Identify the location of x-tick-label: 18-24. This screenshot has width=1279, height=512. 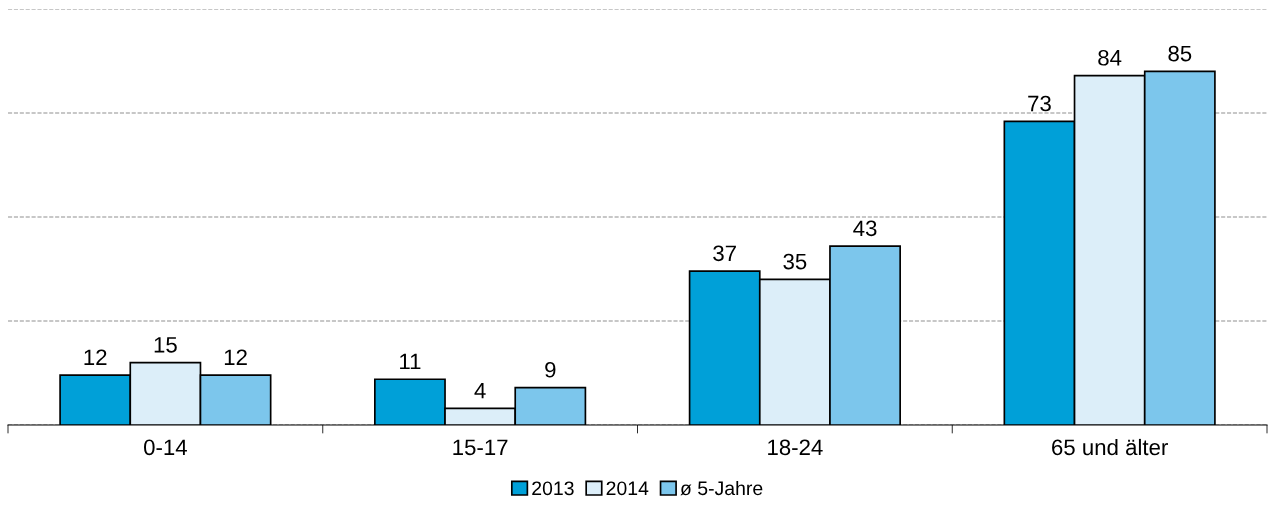
(795, 447).